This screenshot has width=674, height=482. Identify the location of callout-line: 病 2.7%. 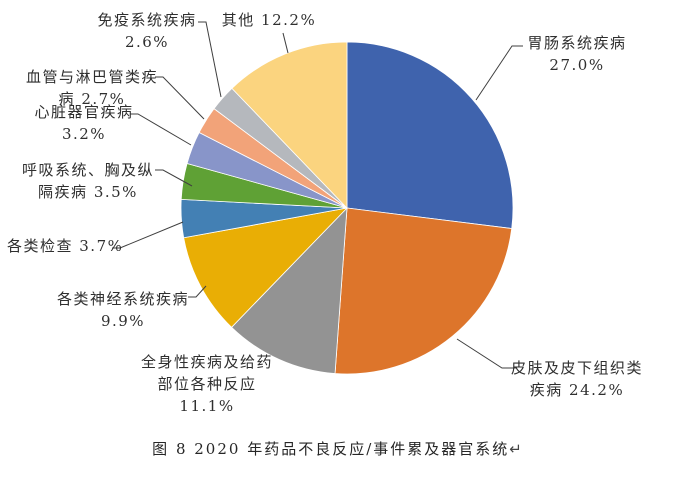
(92, 99).